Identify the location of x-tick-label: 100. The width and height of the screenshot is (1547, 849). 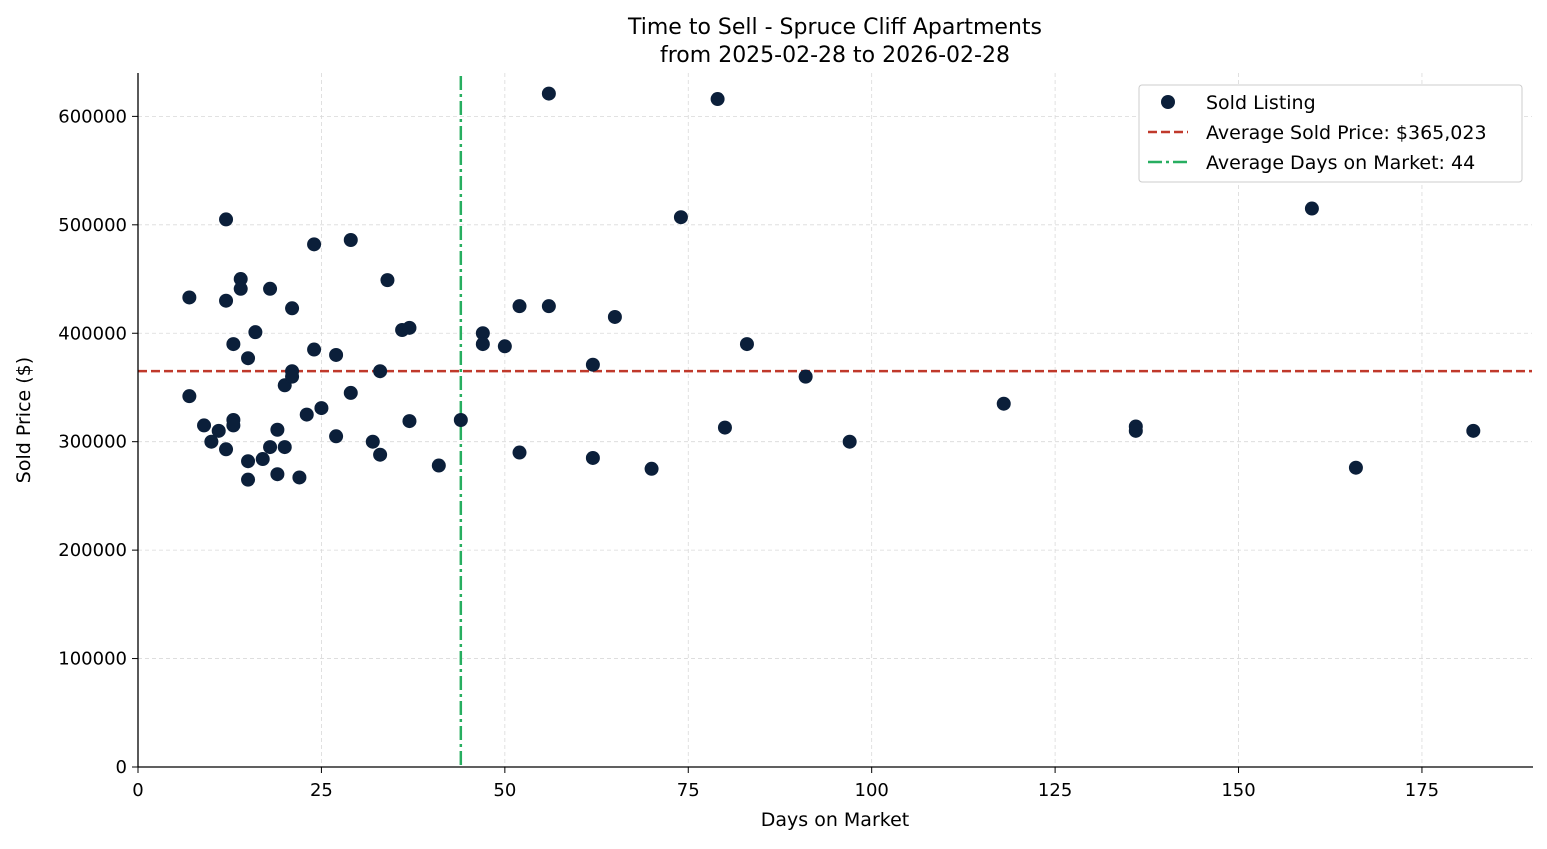
(872, 790).